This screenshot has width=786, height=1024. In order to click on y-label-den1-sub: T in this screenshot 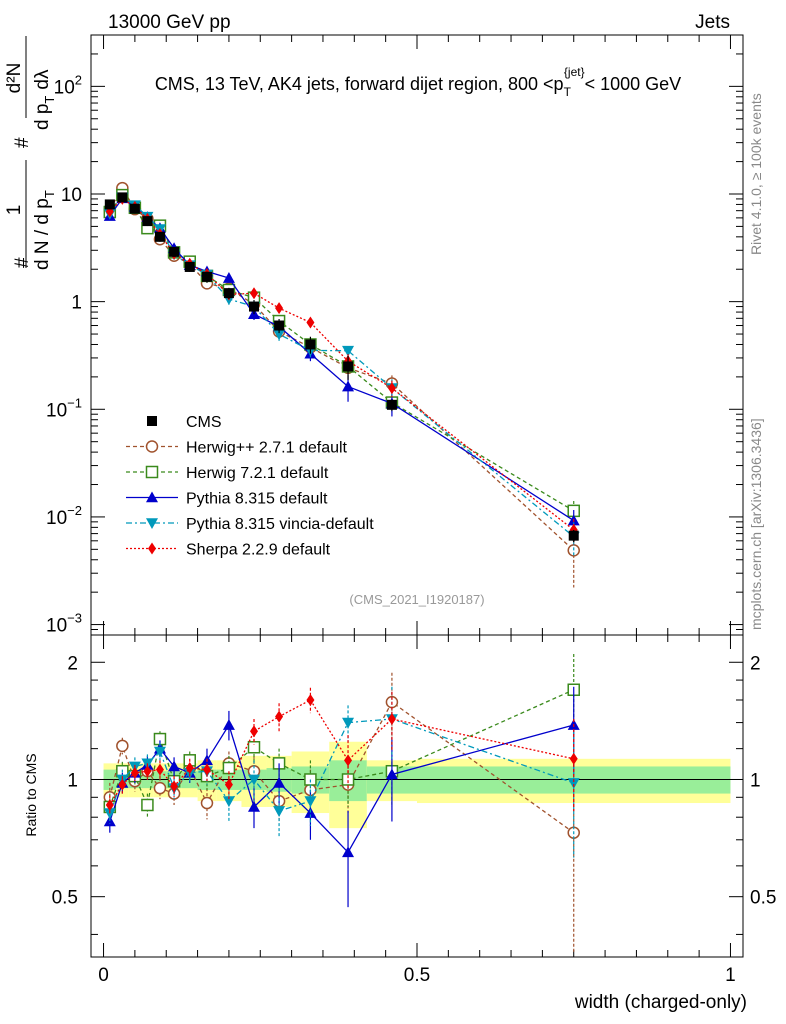, I will do `click(49, 194)`.